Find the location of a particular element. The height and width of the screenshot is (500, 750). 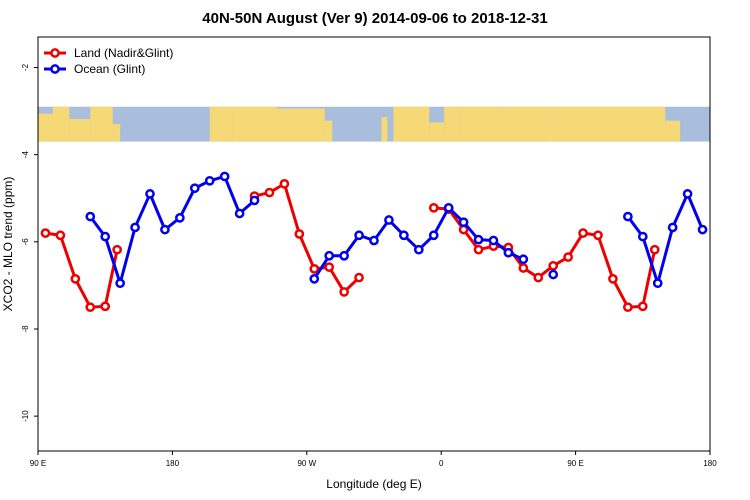

y-axis-label: XCO2 - MLO trend (ppm) is located at coordinates (8, 244).